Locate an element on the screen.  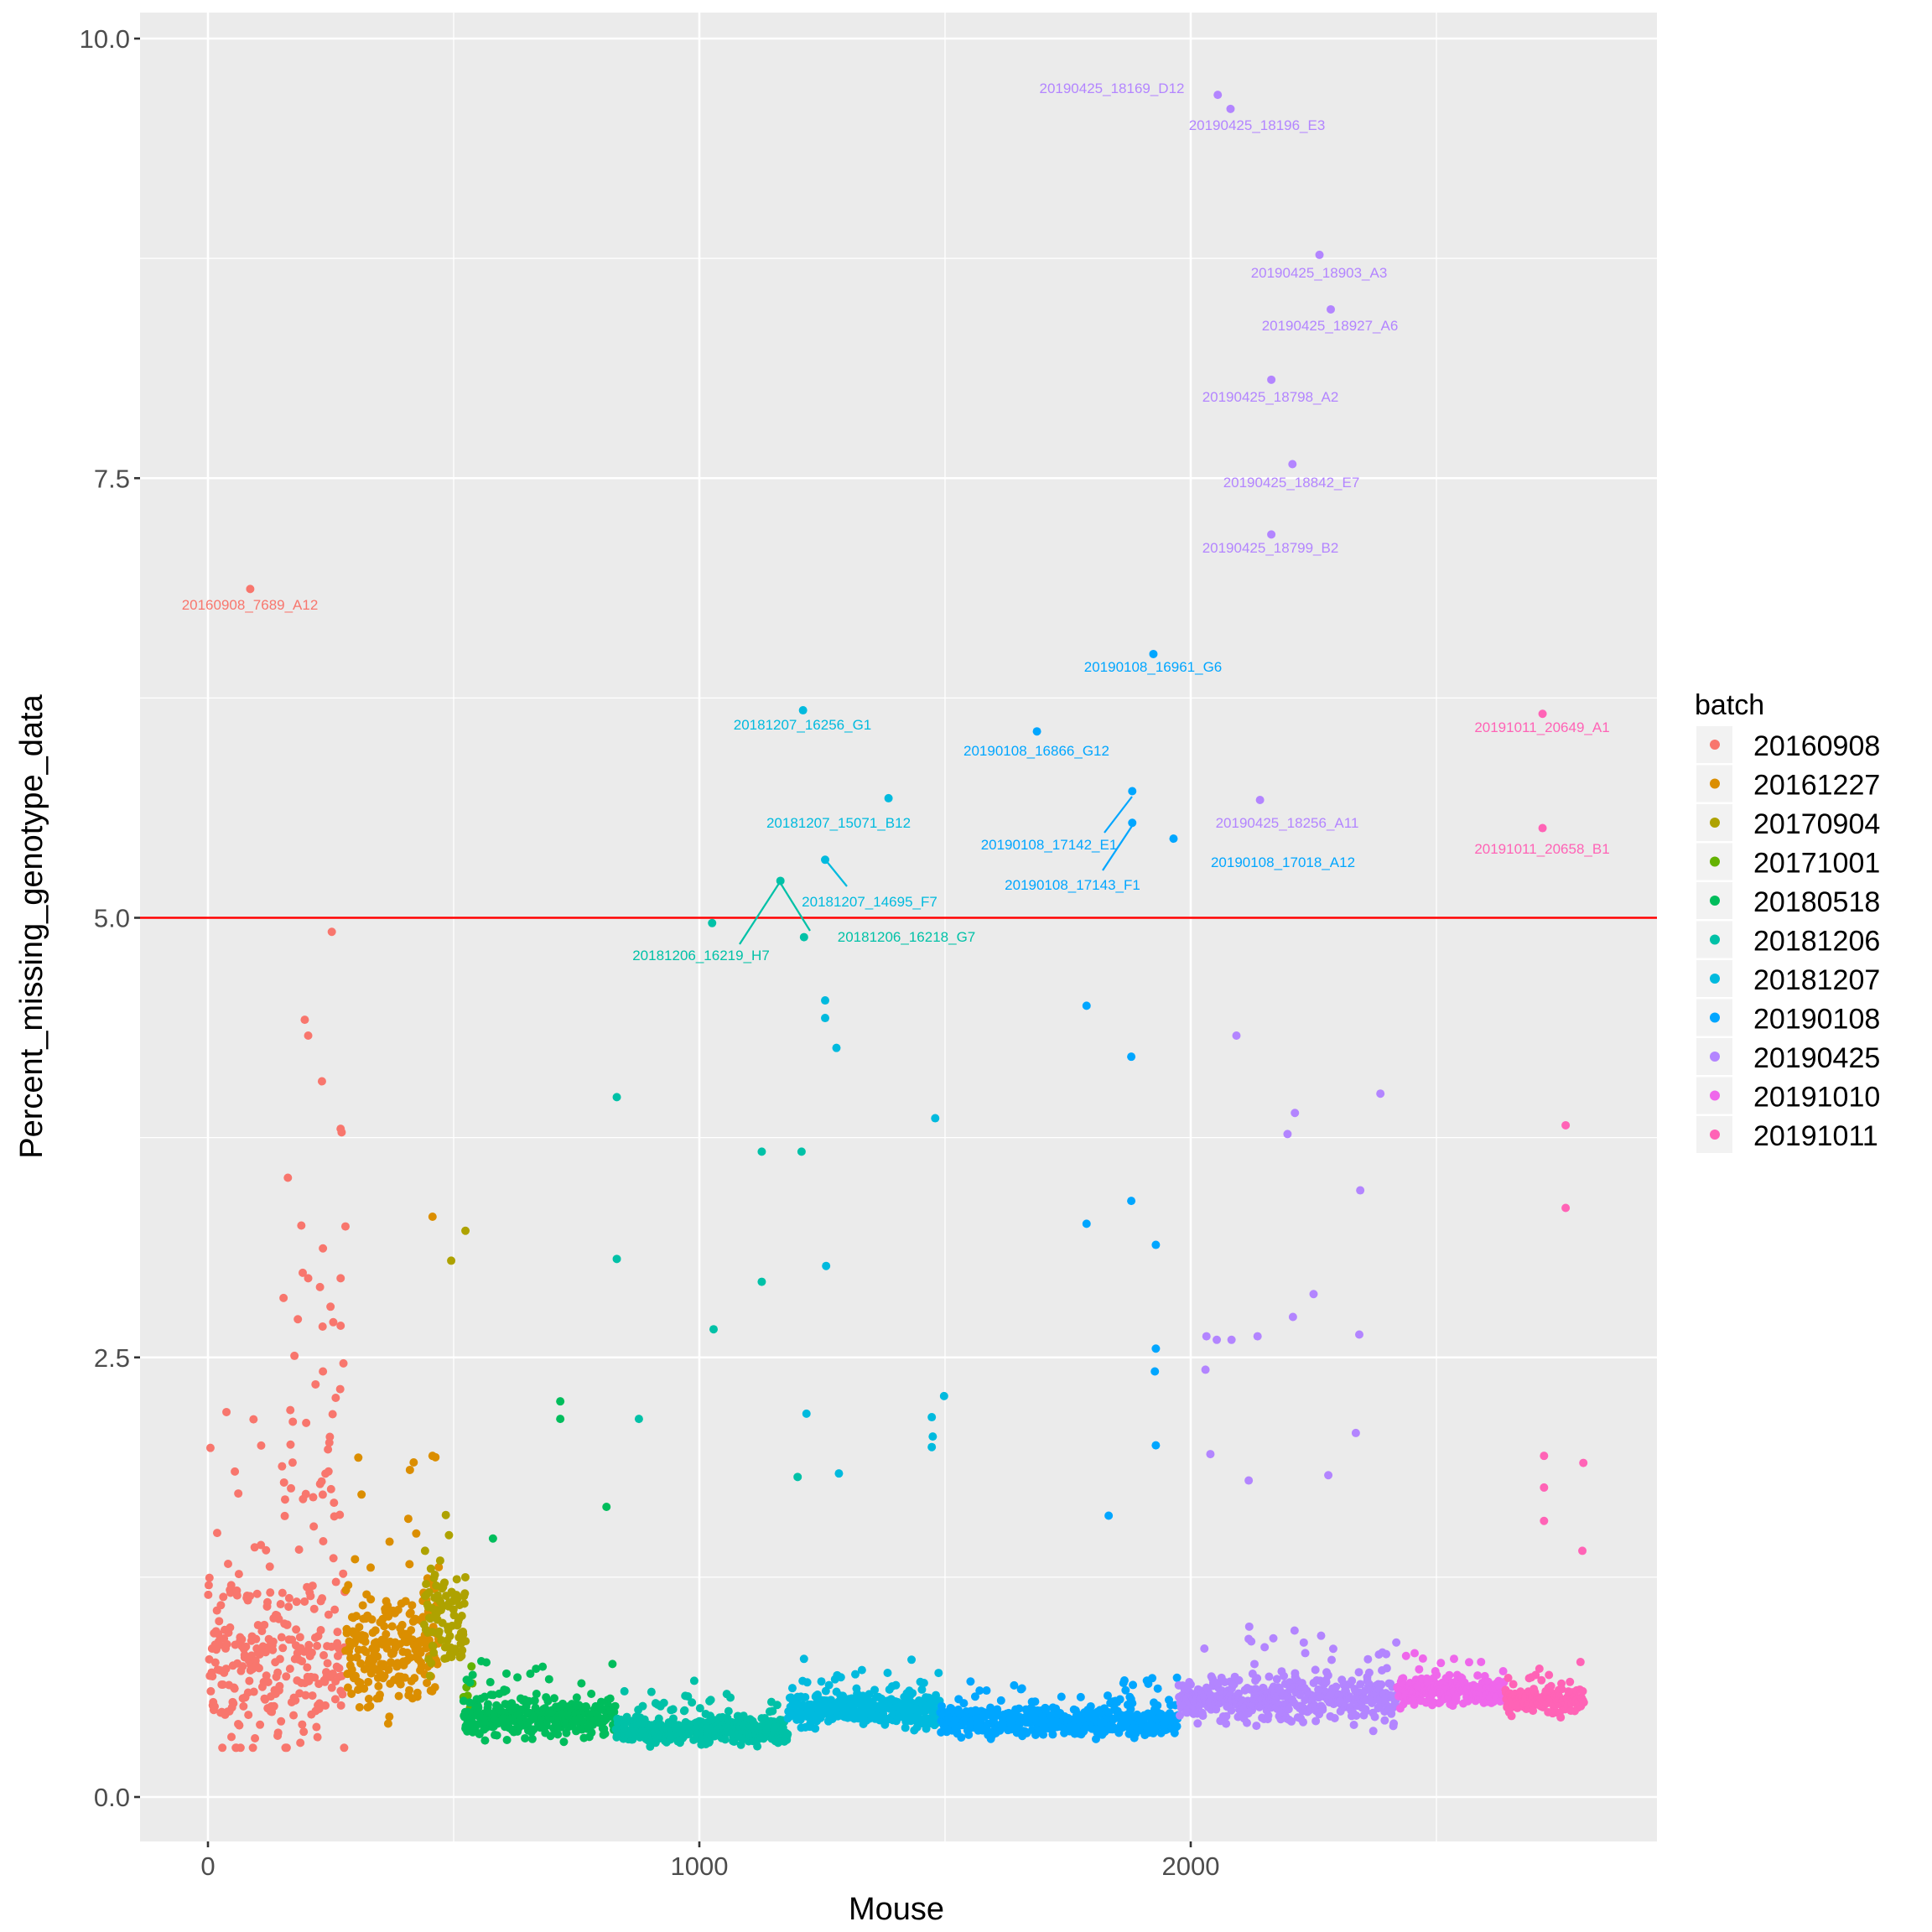
legend-label: 20190108 is located at coordinates (1816, 1020).